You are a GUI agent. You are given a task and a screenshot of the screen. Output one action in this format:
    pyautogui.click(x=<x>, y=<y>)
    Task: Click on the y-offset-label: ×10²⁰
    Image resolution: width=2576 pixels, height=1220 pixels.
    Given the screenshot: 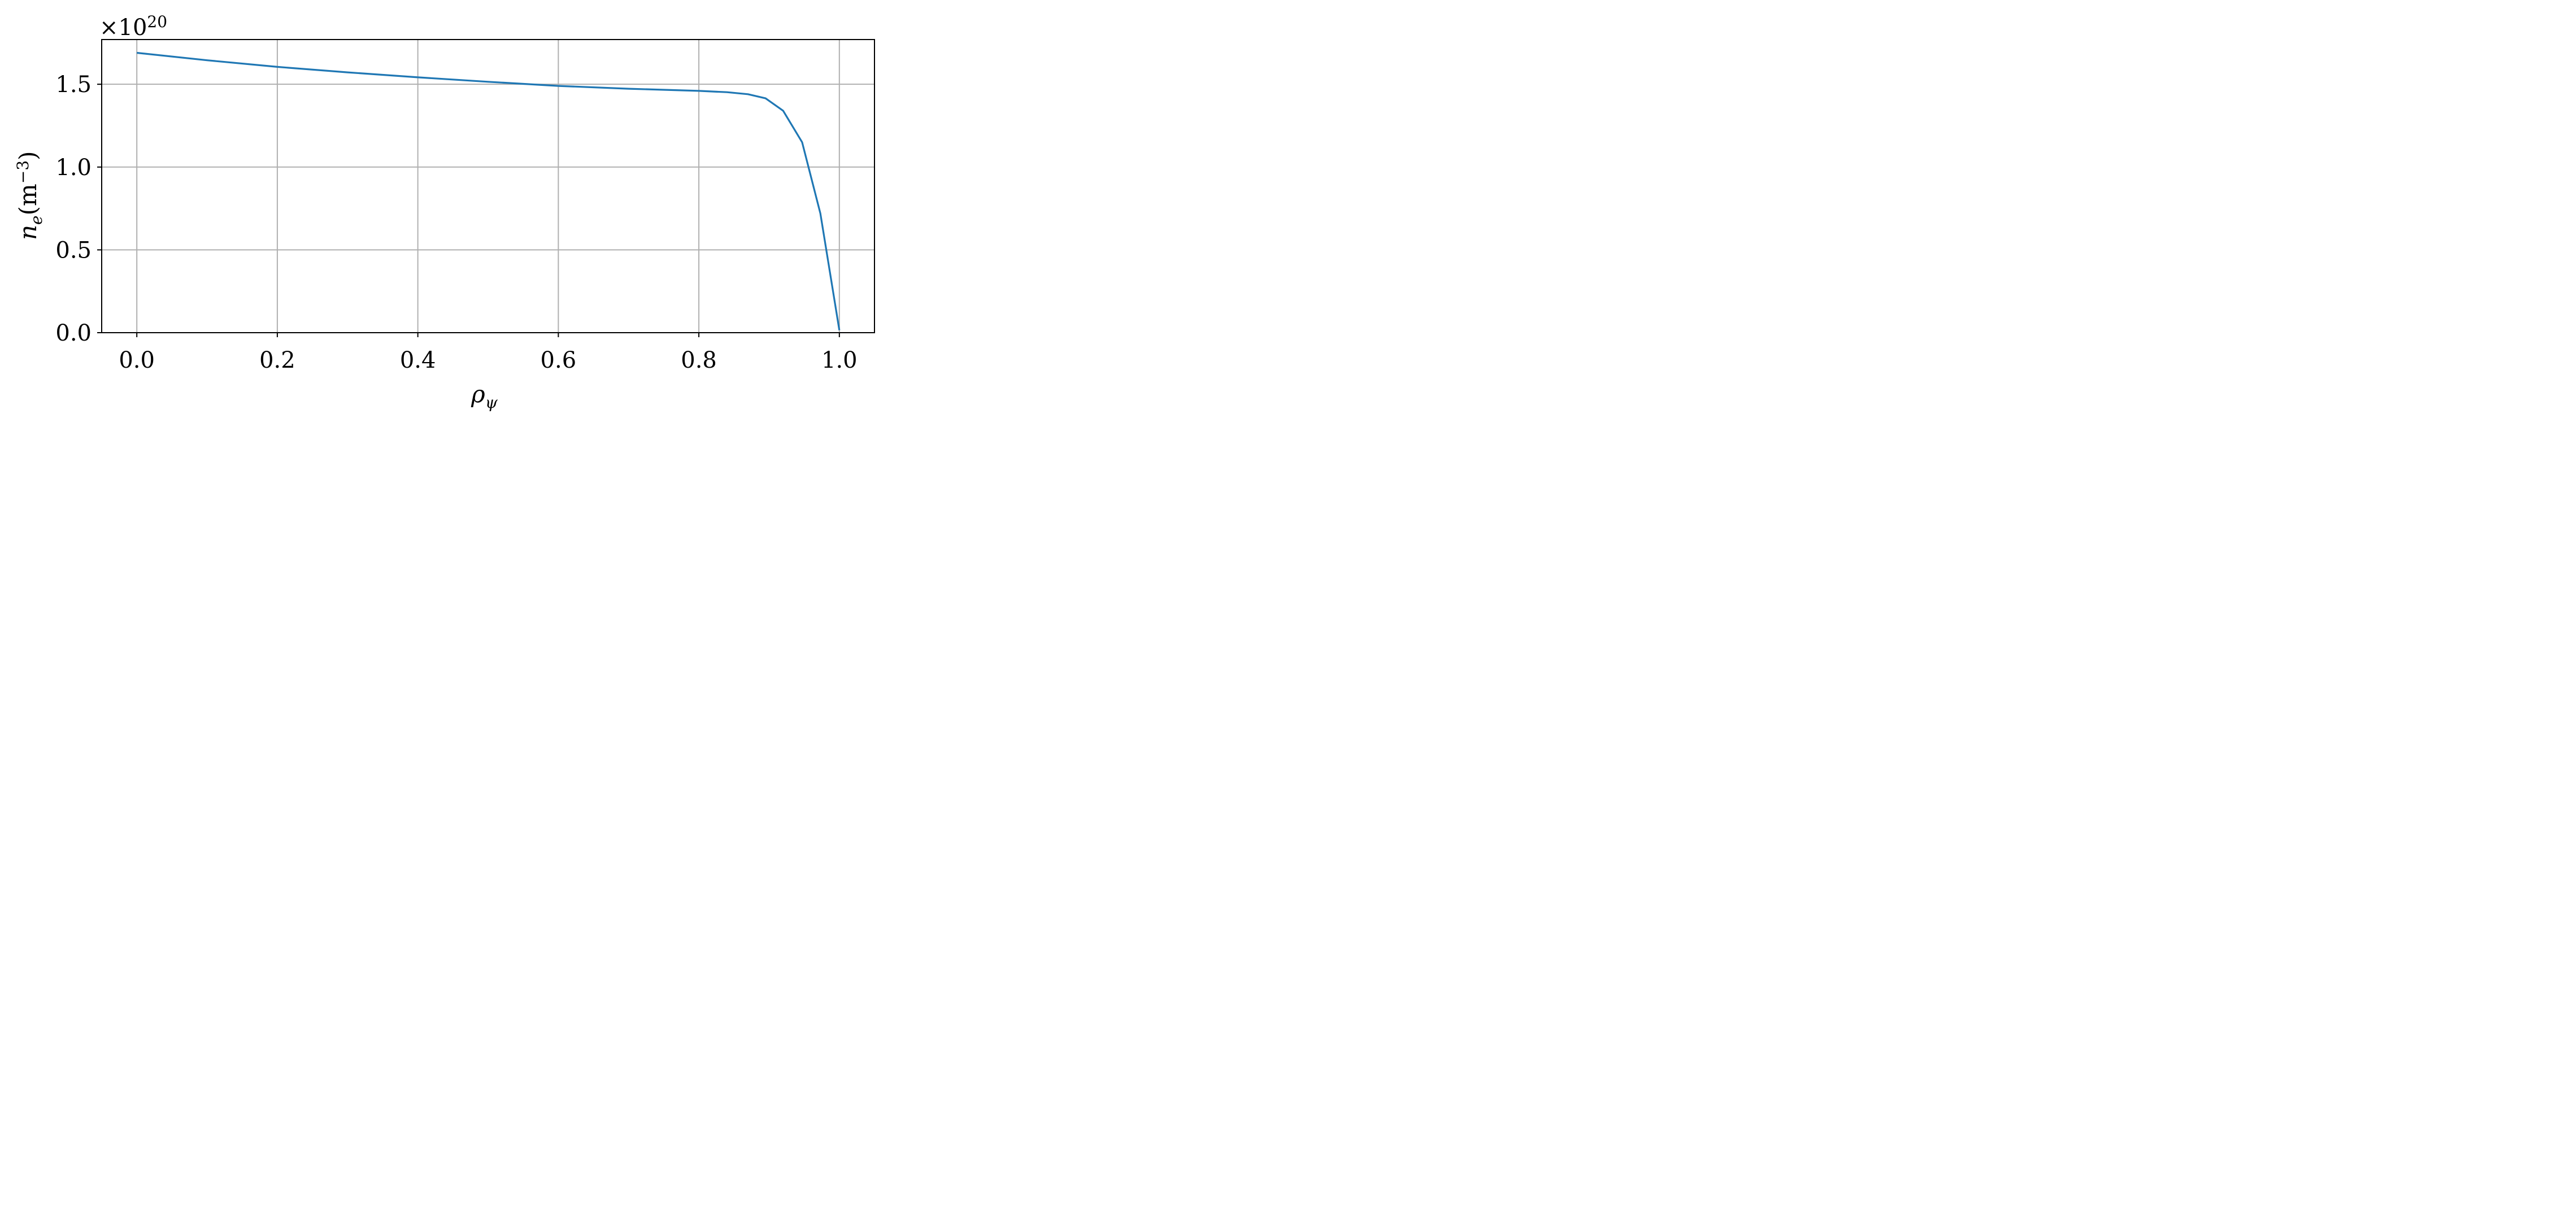 What is the action you would take?
    pyautogui.click(x=133, y=26)
    